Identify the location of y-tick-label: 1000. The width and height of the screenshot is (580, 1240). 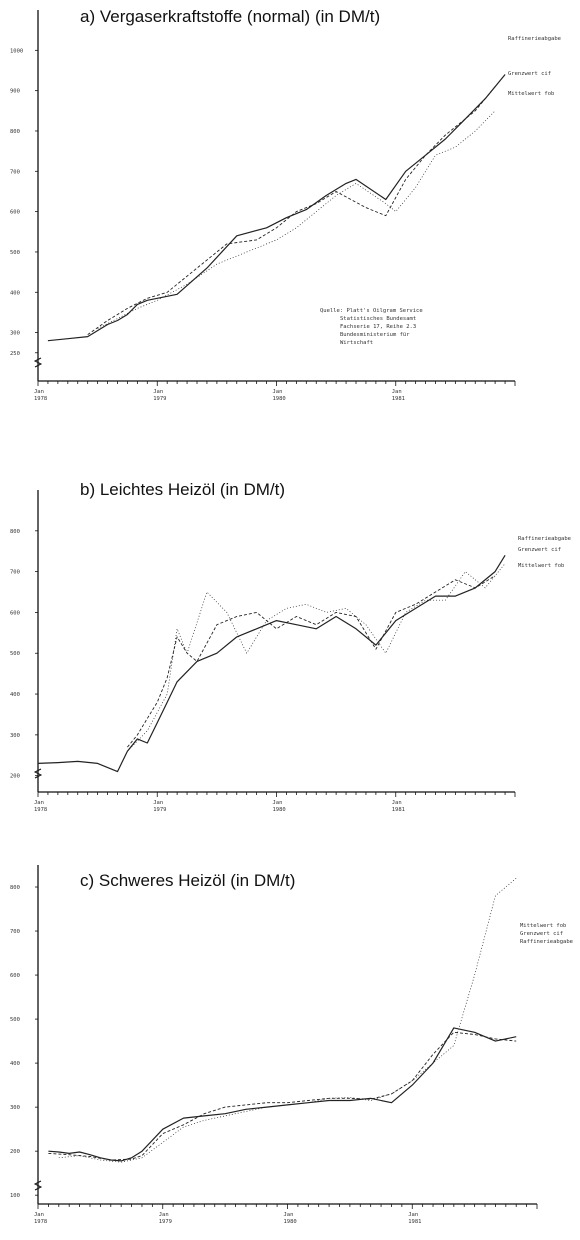
(16, 51).